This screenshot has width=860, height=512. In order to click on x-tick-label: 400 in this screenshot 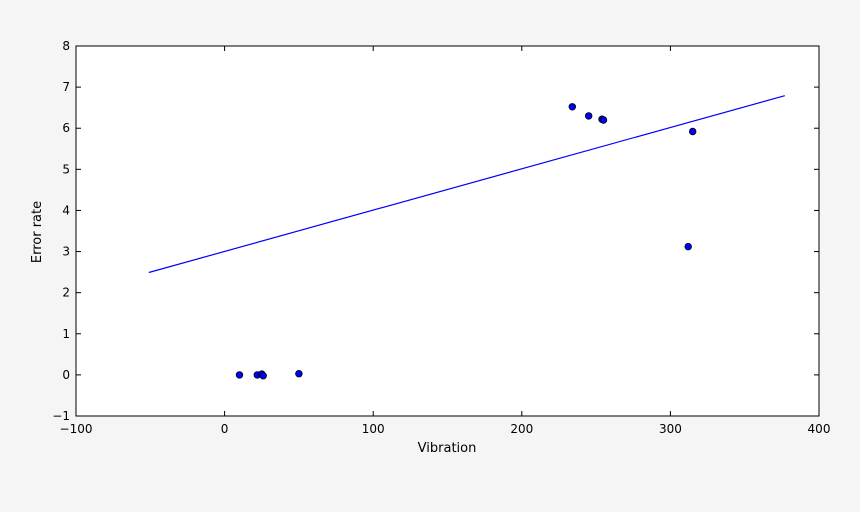, I will do `click(819, 429)`.